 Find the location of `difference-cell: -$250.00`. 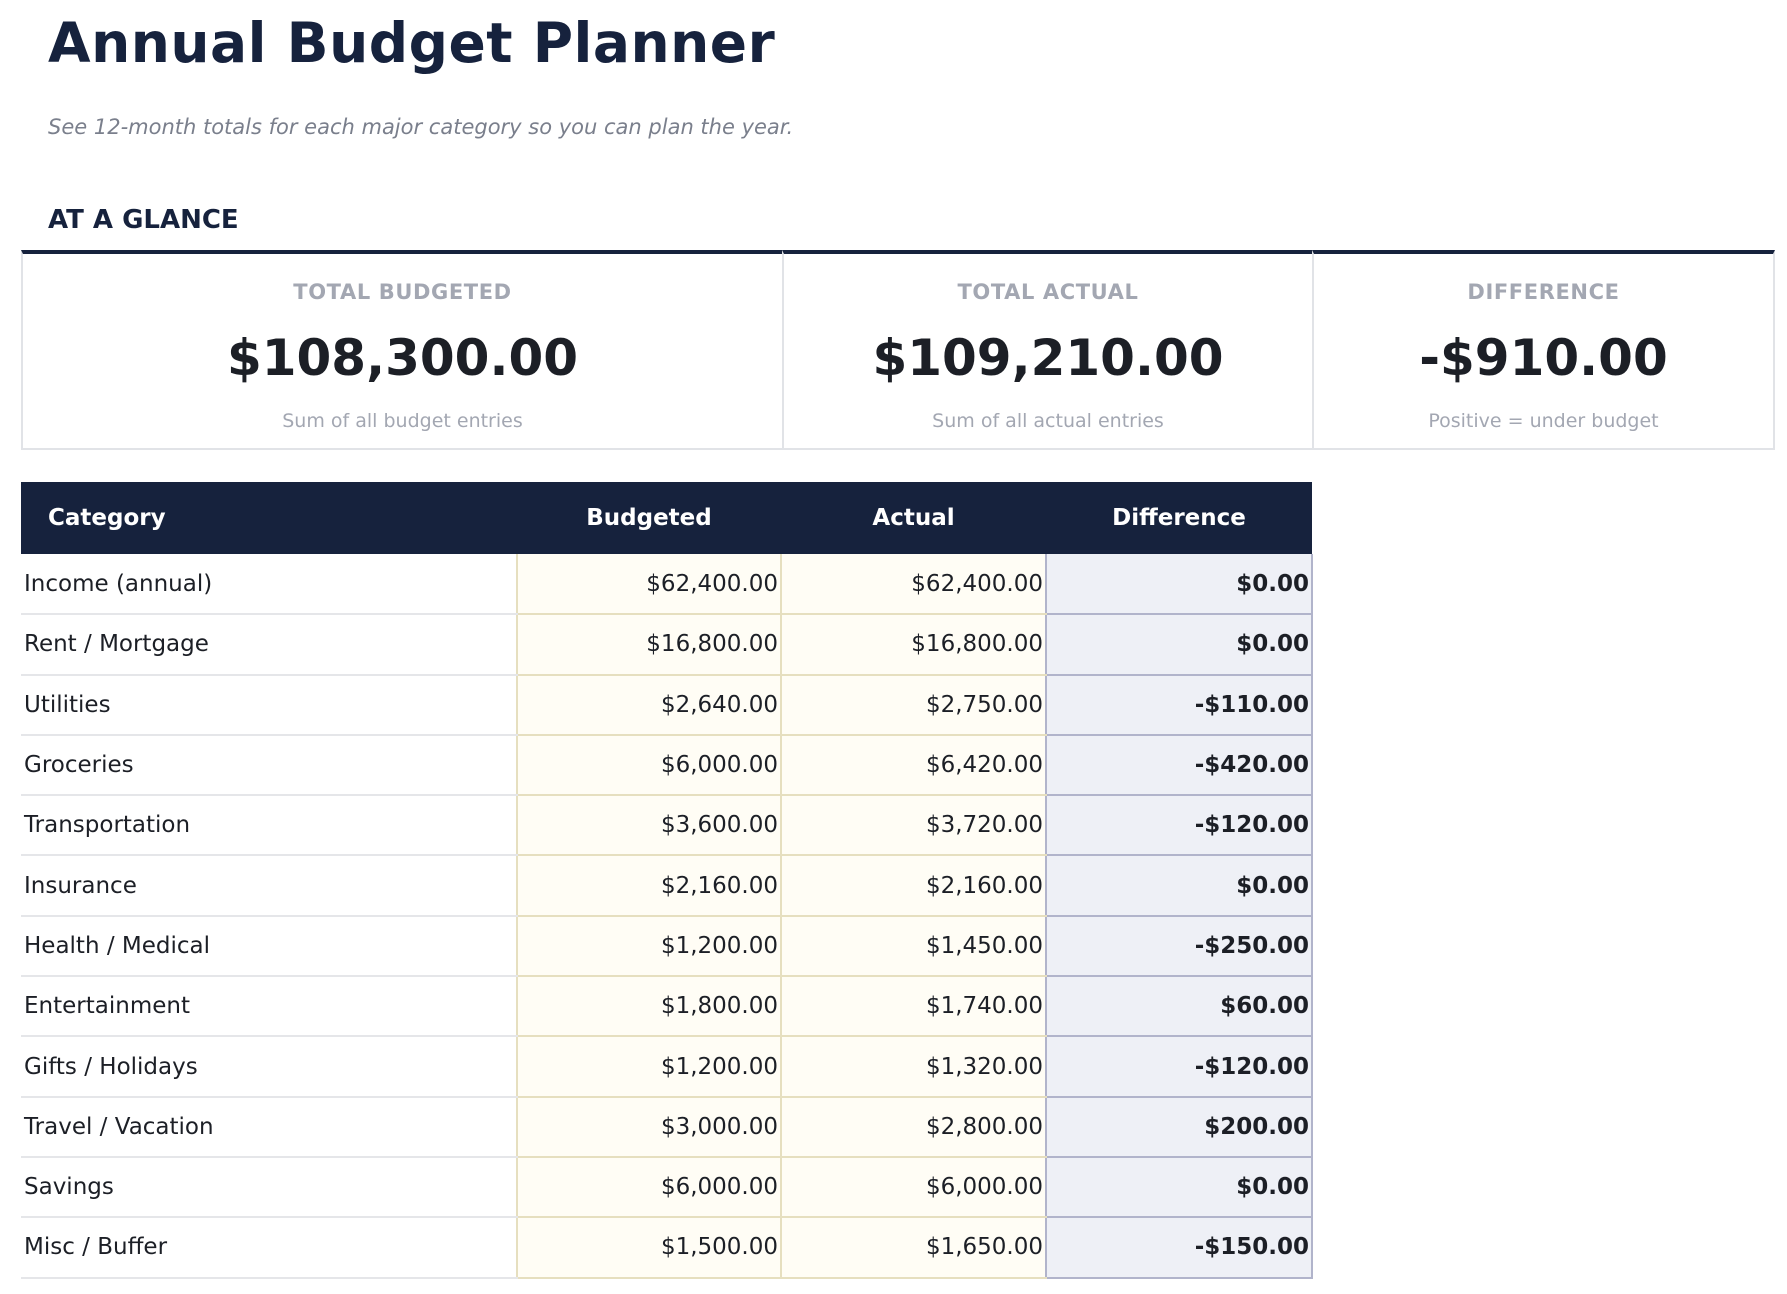

difference-cell: -$250.00 is located at coordinates (1179, 946).